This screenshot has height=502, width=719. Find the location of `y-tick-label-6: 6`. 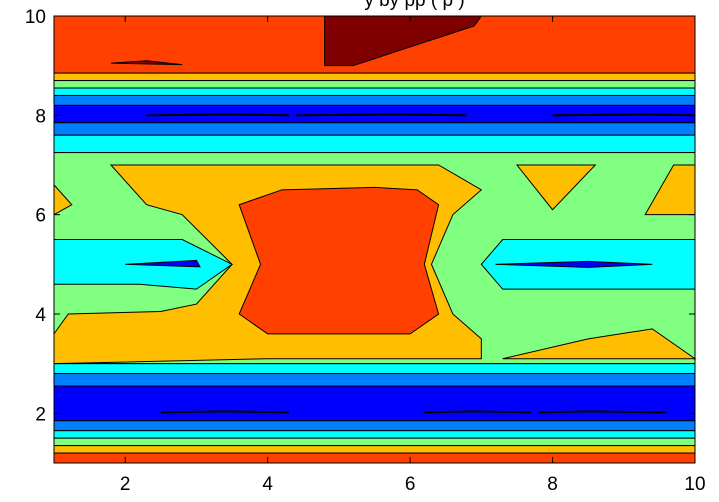

y-tick-label-6: 6 is located at coordinates (40, 216).